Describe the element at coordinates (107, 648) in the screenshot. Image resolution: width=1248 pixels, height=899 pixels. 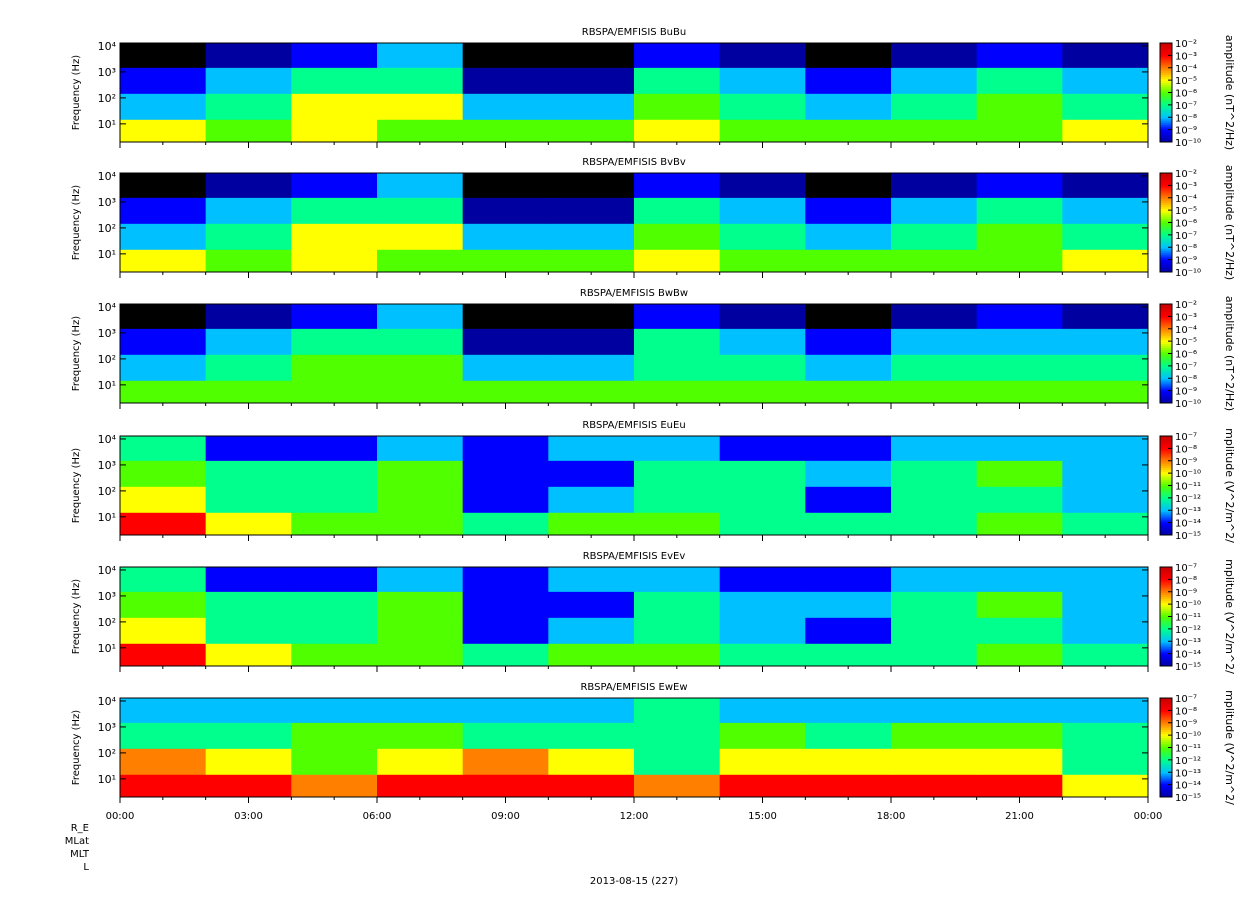
I see `y-tick-label: 10¹` at that location.